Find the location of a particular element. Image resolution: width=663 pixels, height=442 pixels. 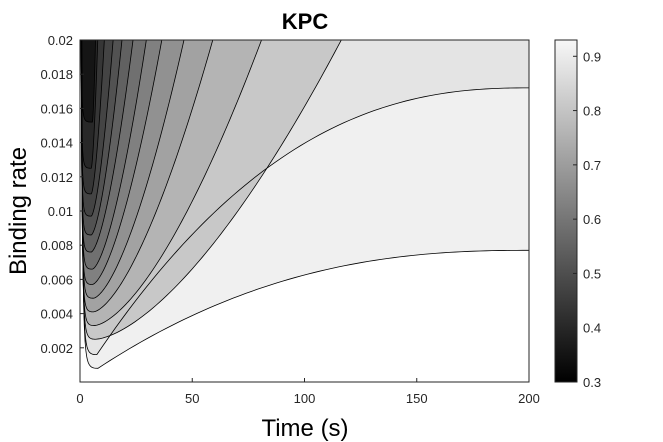

y-tick-label: 0.02 is located at coordinates (60, 40).